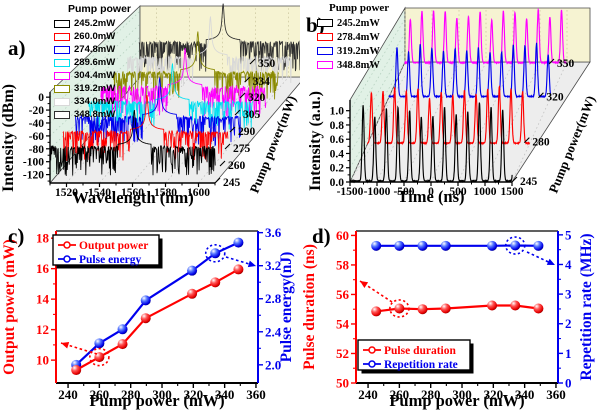  I want to click on legend-item-label: 304.4mW, so click(95, 75).